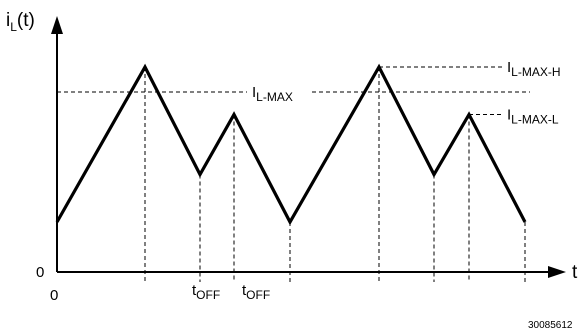 The width and height of the screenshot is (584, 334). Describe the element at coordinates (557, 272) in the screenshot. I see `x-axis-arrow` at that location.